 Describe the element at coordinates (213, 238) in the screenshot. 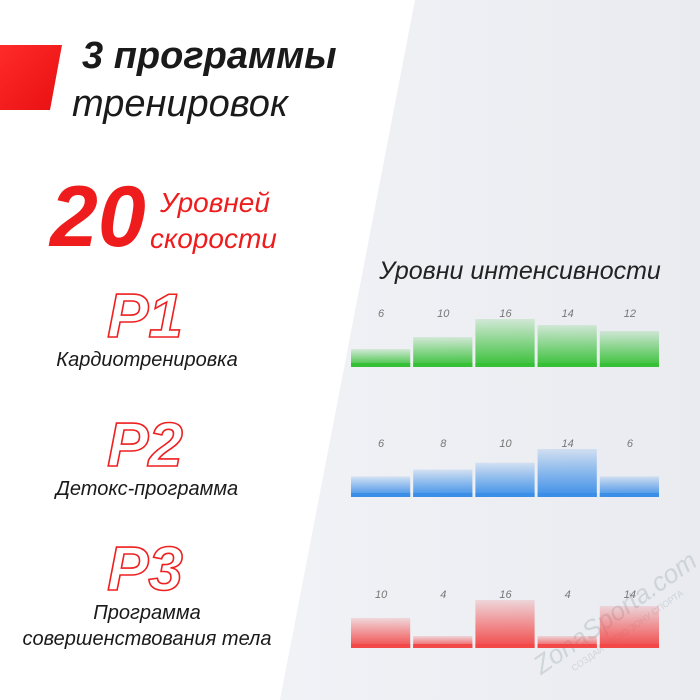

I see `speed-text: скорости` at that location.